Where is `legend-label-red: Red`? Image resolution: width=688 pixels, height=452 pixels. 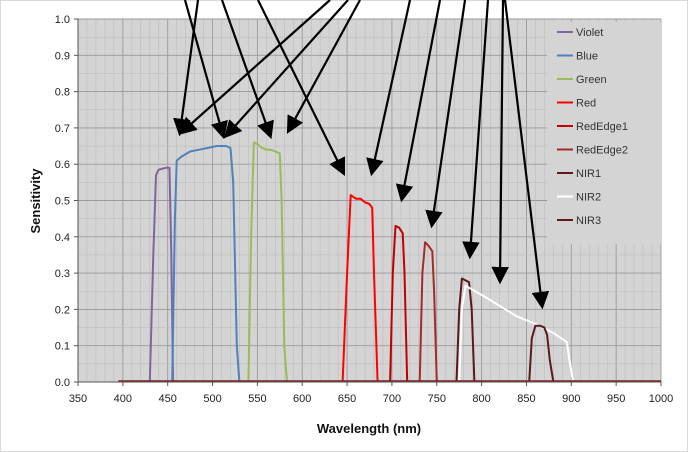 legend-label-red: Red is located at coordinates (586, 104).